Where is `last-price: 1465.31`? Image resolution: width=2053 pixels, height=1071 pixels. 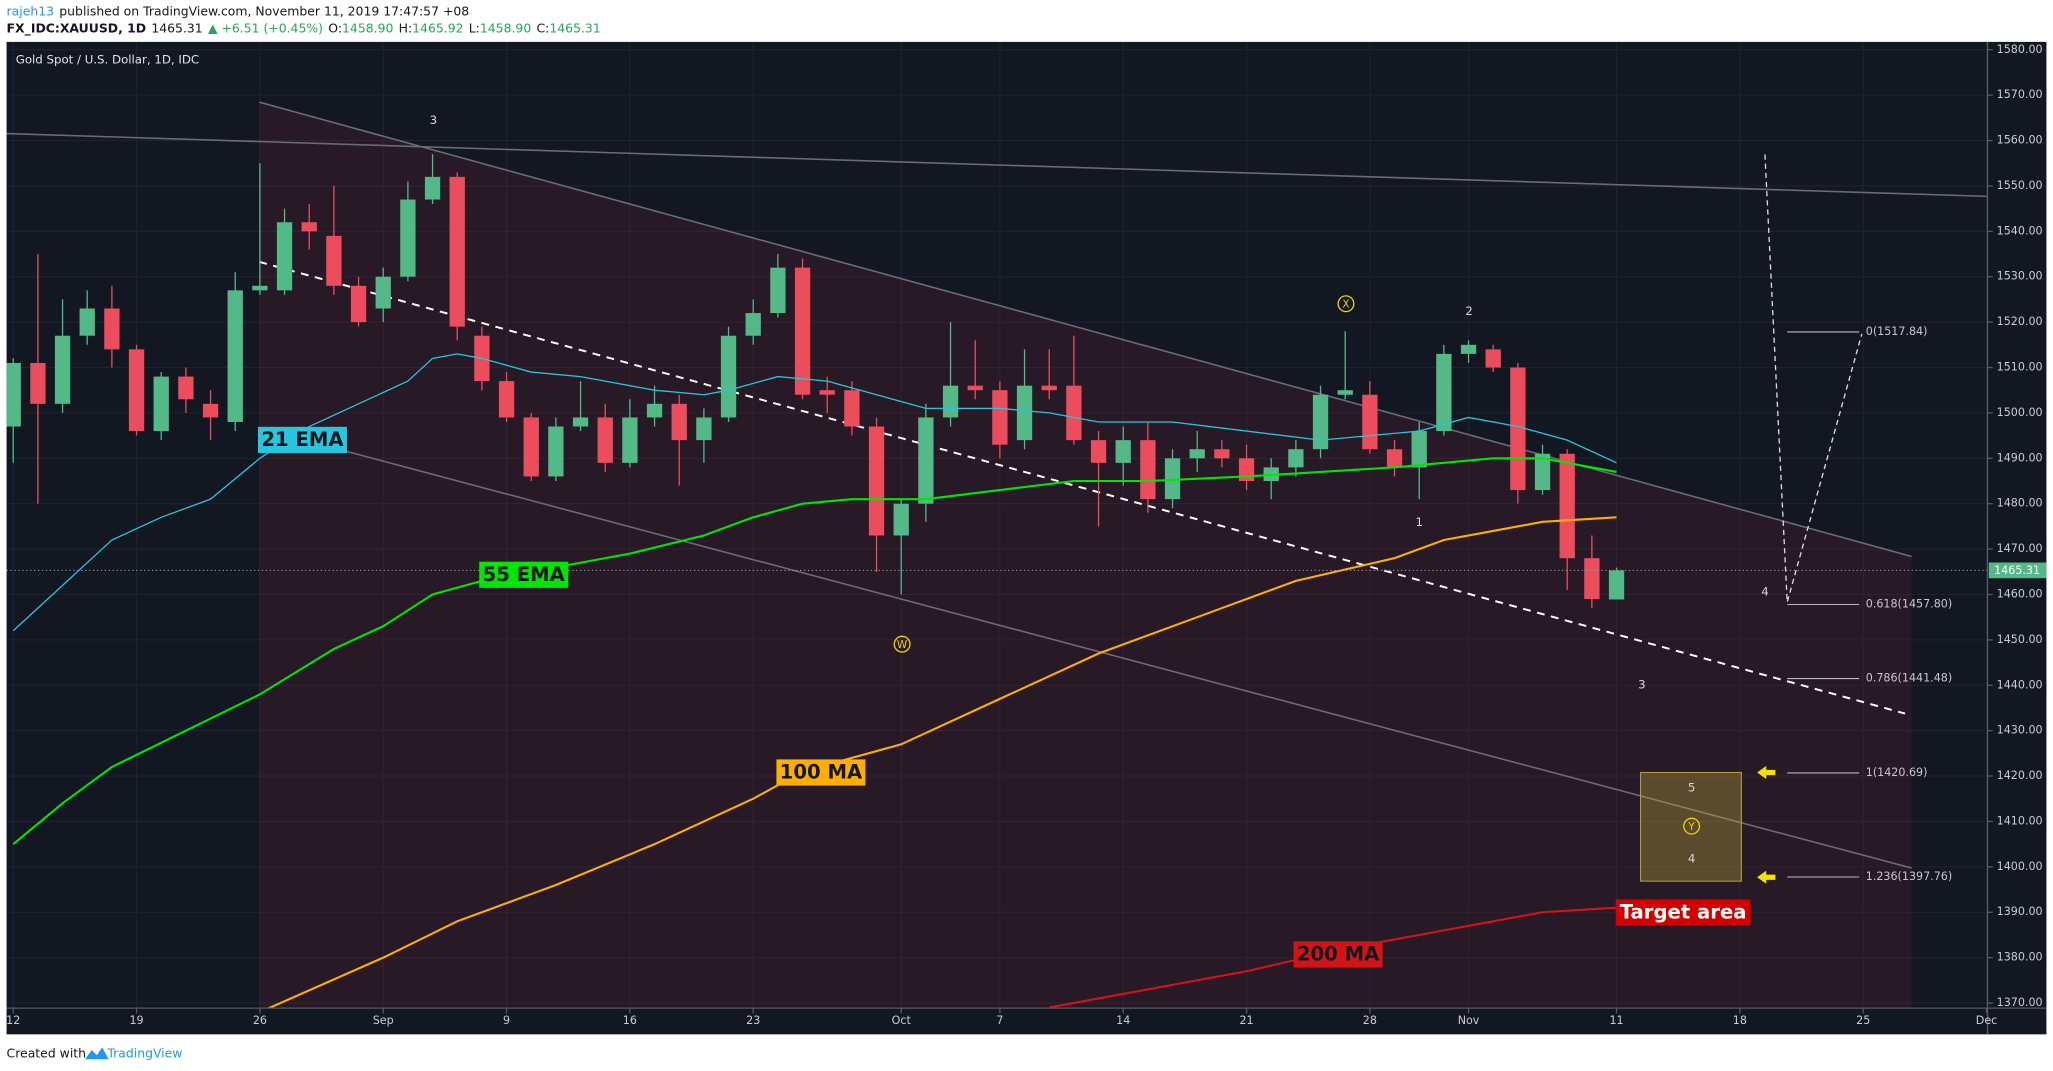
last-price: 1465.31 is located at coordinates (176, 27).